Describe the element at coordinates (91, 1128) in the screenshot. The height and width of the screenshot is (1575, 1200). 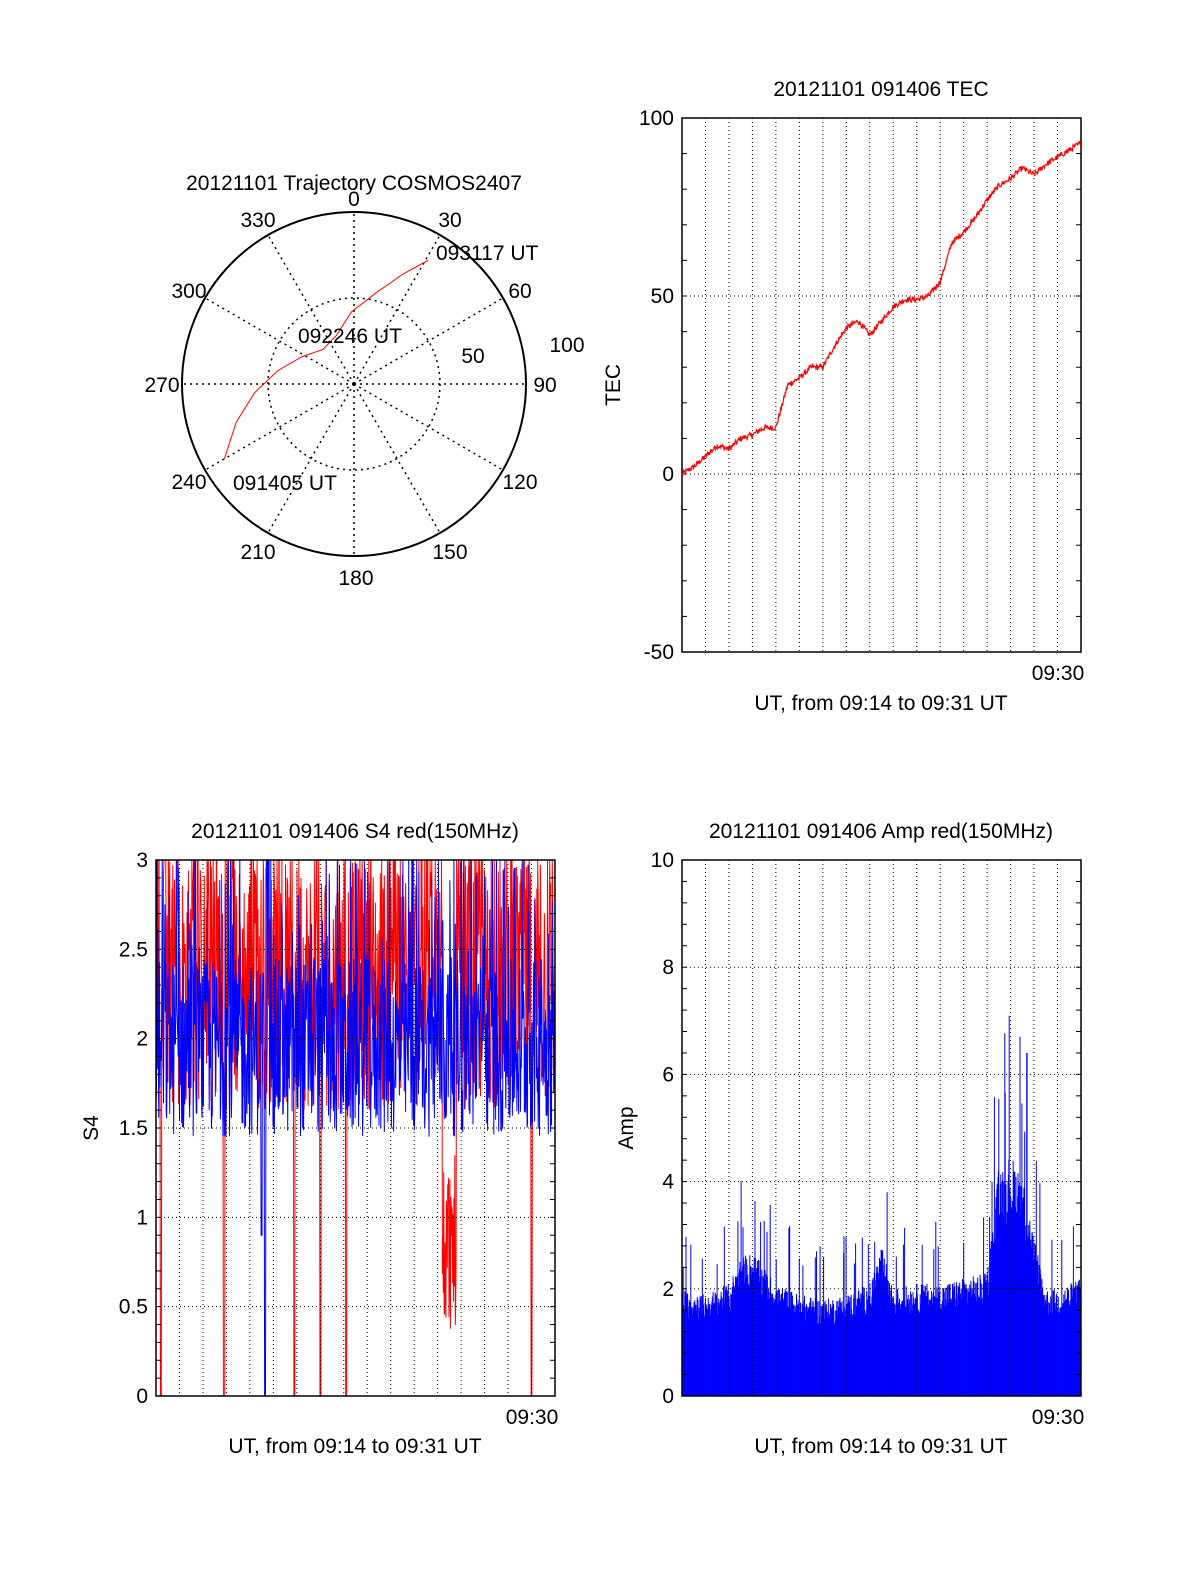
I see `s4-ylabel: S4` at that location.